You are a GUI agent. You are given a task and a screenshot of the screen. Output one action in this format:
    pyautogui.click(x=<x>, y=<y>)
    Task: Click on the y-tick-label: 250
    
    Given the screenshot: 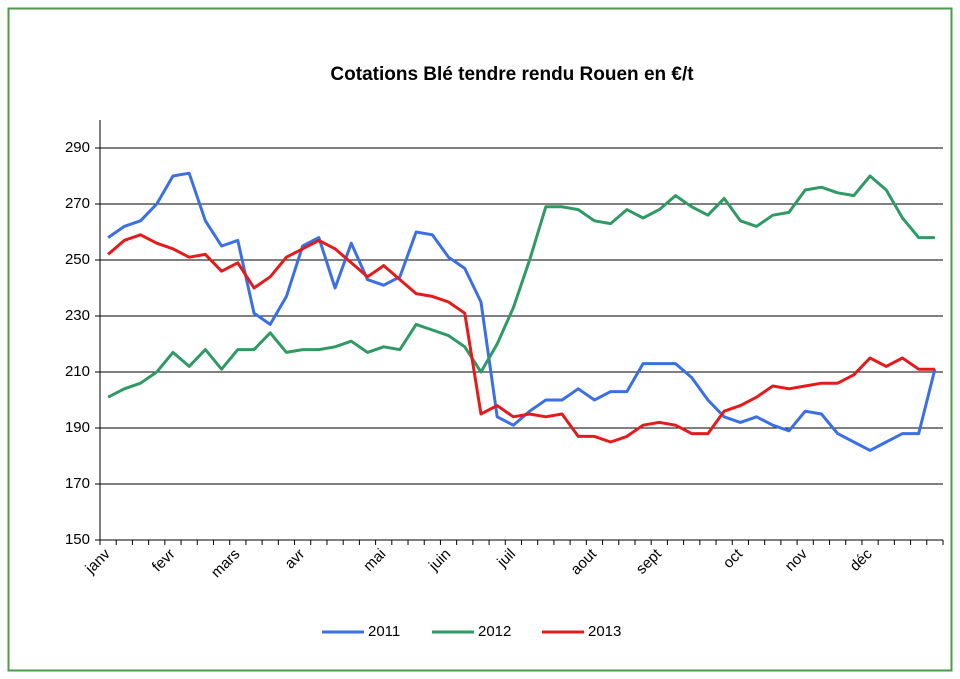 What is the action you would take?
    pyautogui.click(x=77, y=259)
    